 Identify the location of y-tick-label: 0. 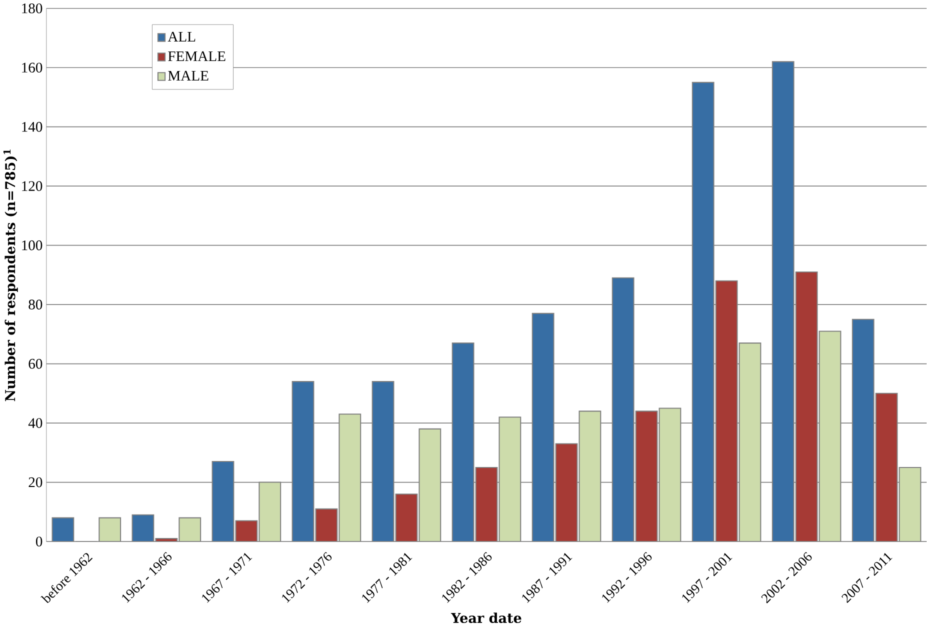
(39, 541).